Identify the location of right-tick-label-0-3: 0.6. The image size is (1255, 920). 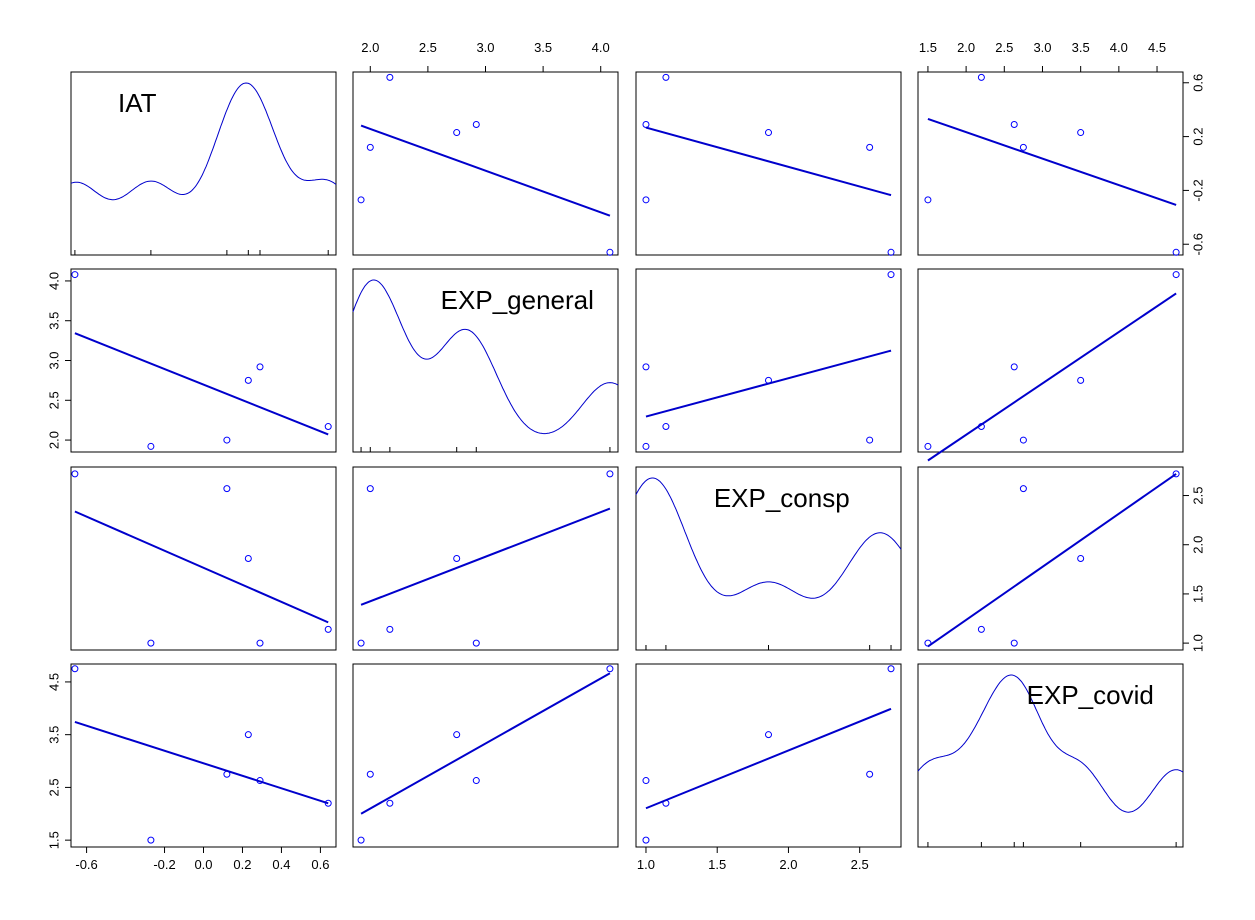
(1197, 83).